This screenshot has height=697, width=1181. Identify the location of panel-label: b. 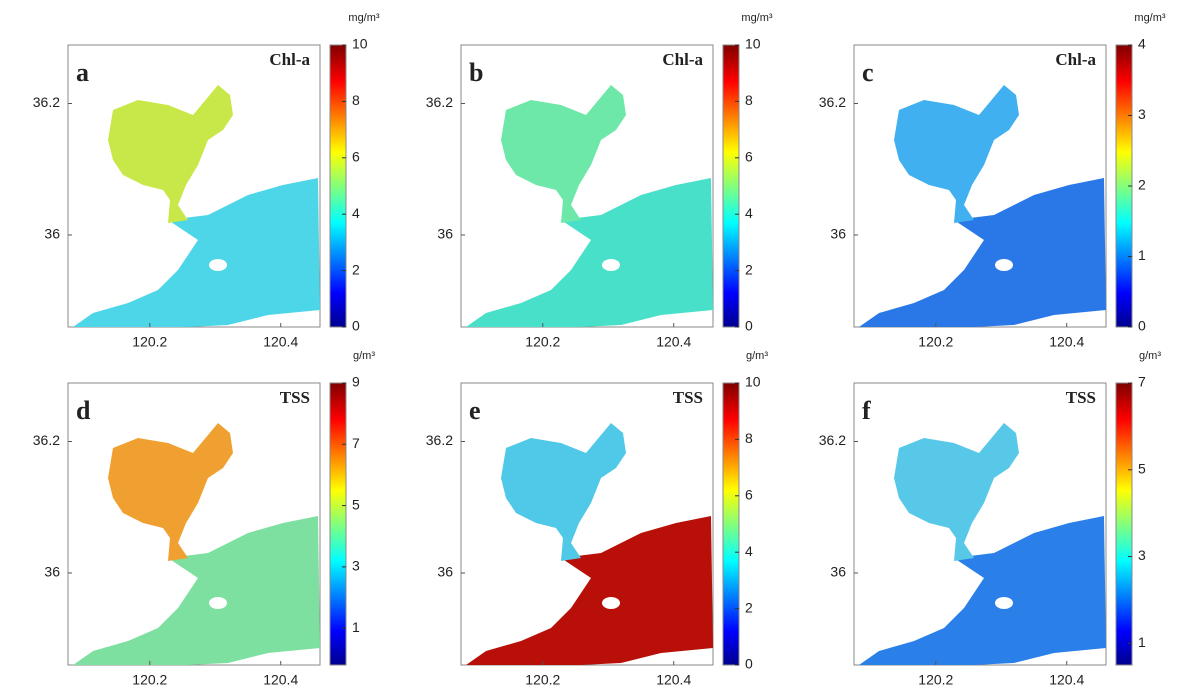
(476, 72).